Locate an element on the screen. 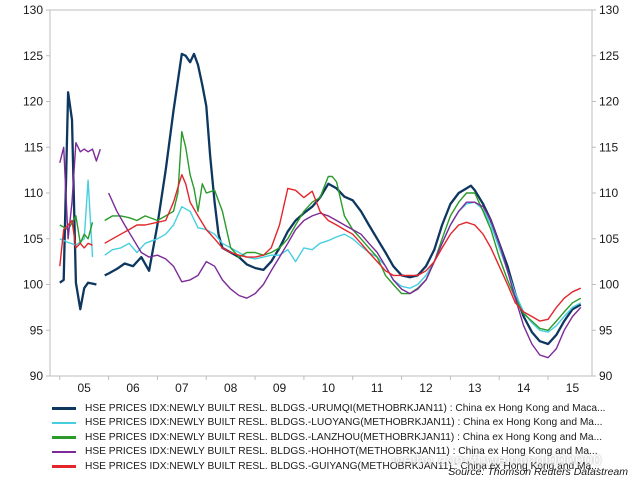 The height and width of the screenshot is (481, 642). source-note: Source: Thomson Reuters Datastream is located at coordinates (538, 472).